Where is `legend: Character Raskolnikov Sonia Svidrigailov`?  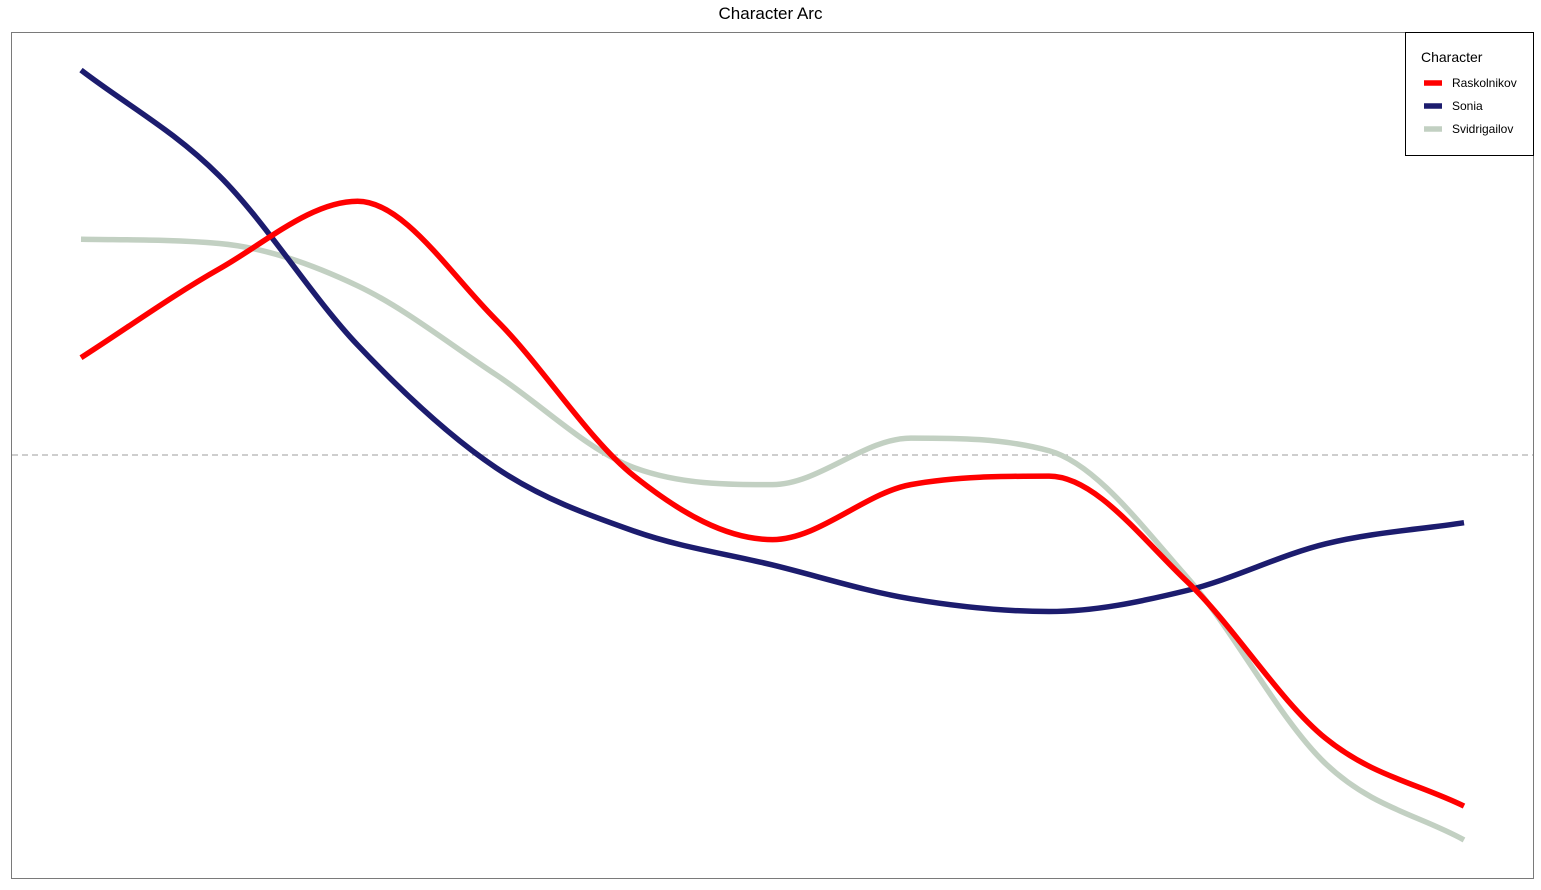
legend: Character Raskolnikov Sonia Svidrigailov is located at coordinates (1469, 94).